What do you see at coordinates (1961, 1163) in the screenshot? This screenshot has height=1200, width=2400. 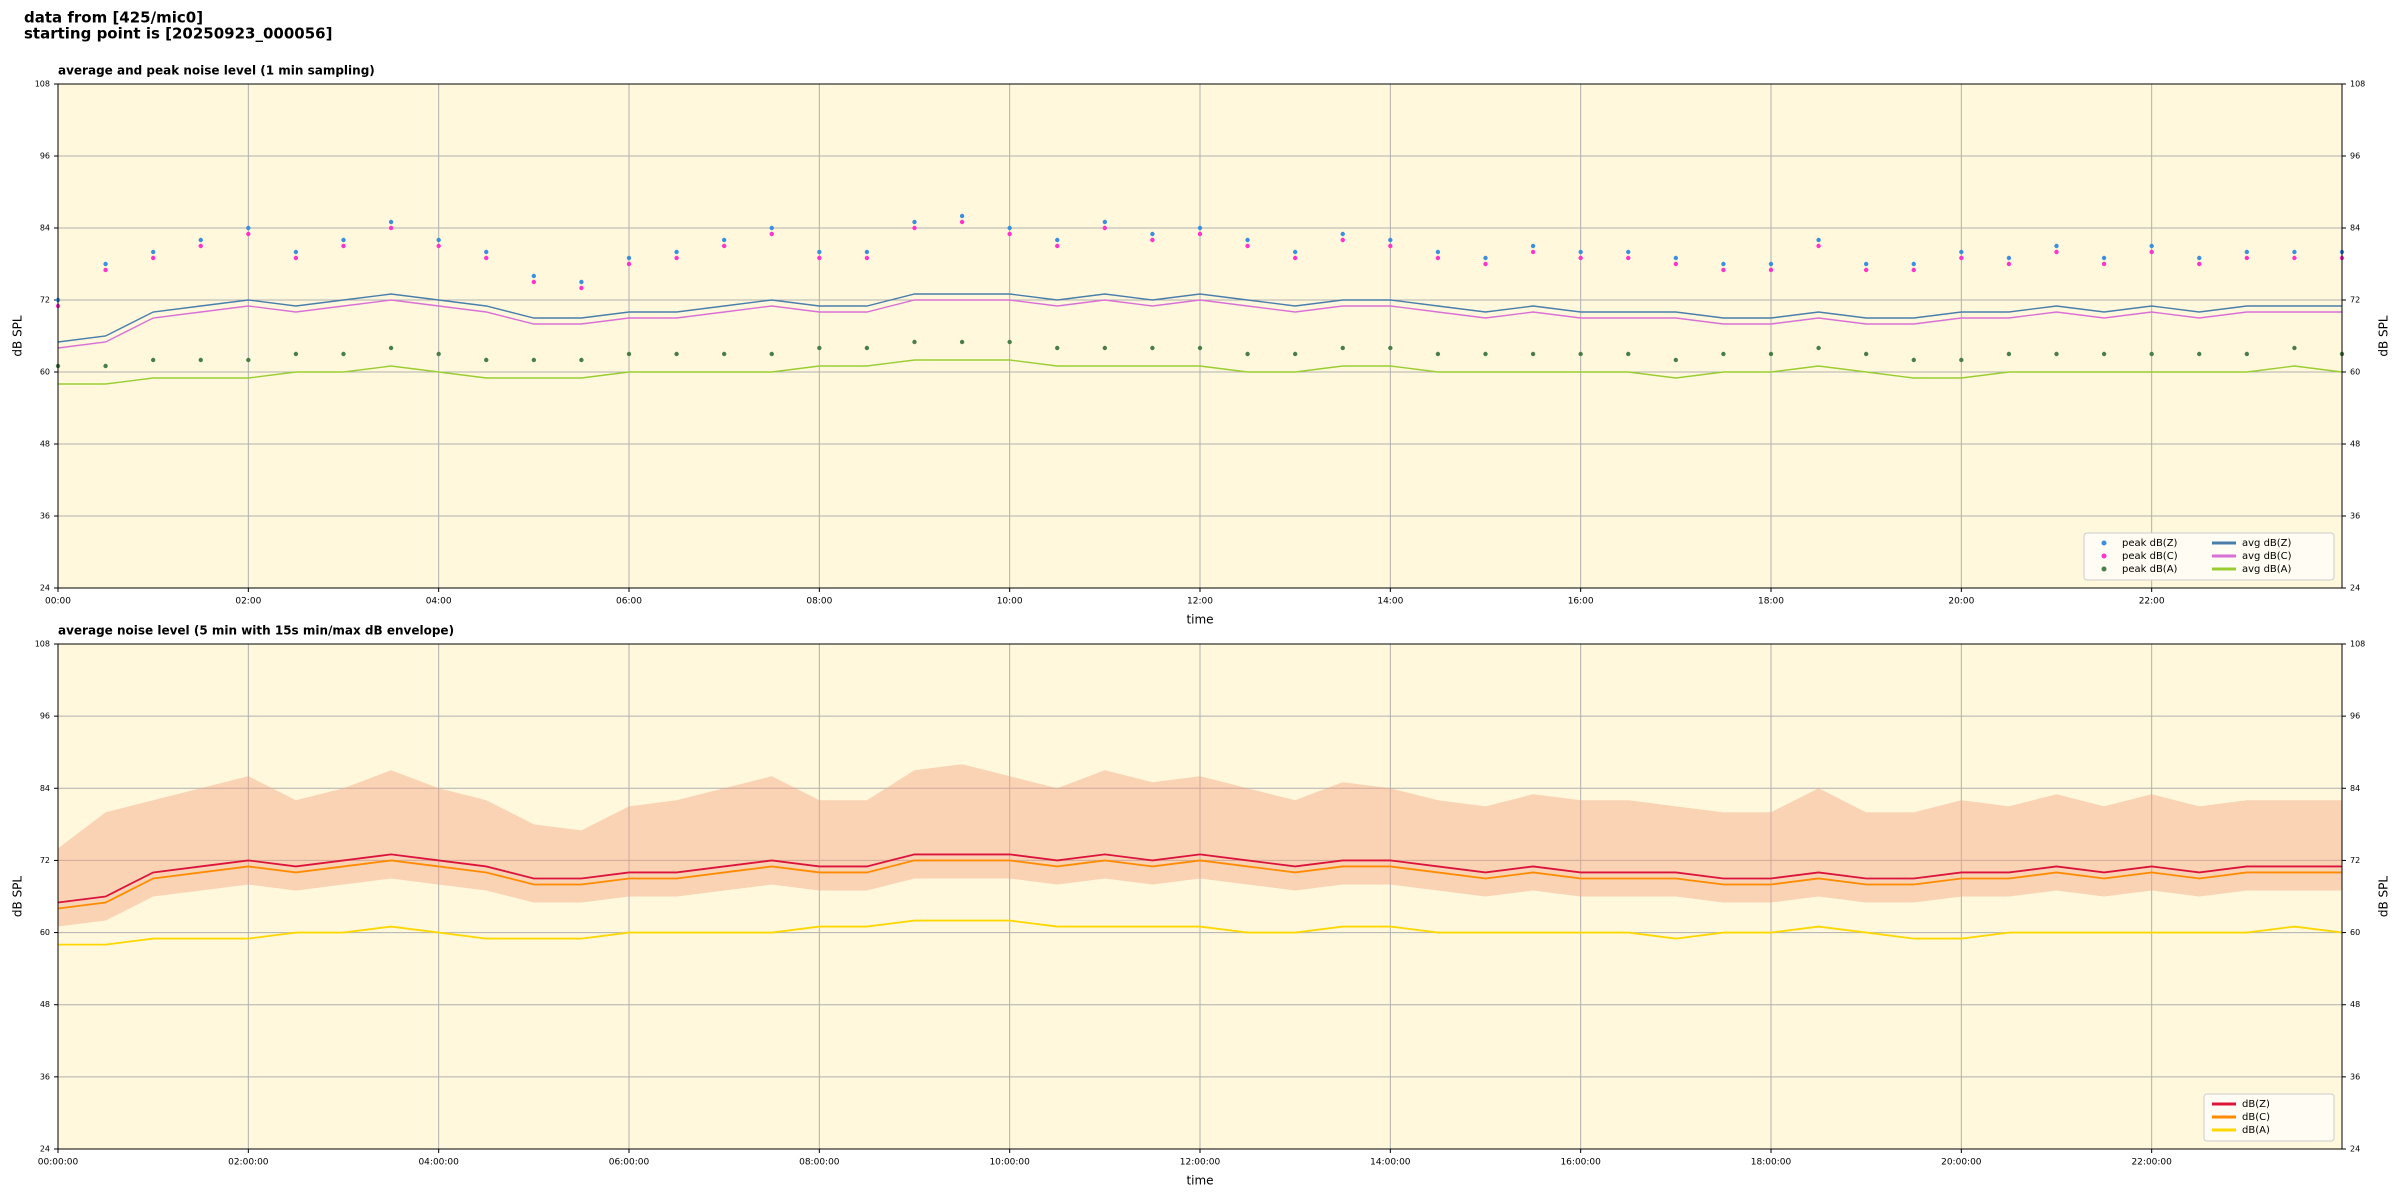 I see `x-tick-label: 20:00:00` at bounding box center [1961, 1163].